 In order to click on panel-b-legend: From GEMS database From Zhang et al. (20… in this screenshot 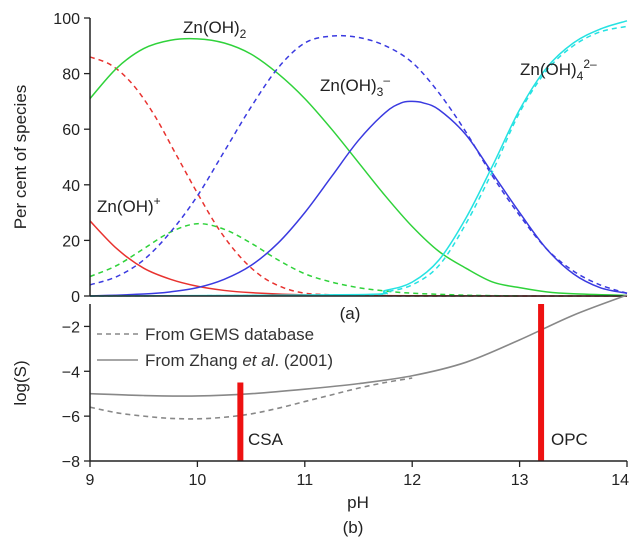, I will do `click(215, 347)`.